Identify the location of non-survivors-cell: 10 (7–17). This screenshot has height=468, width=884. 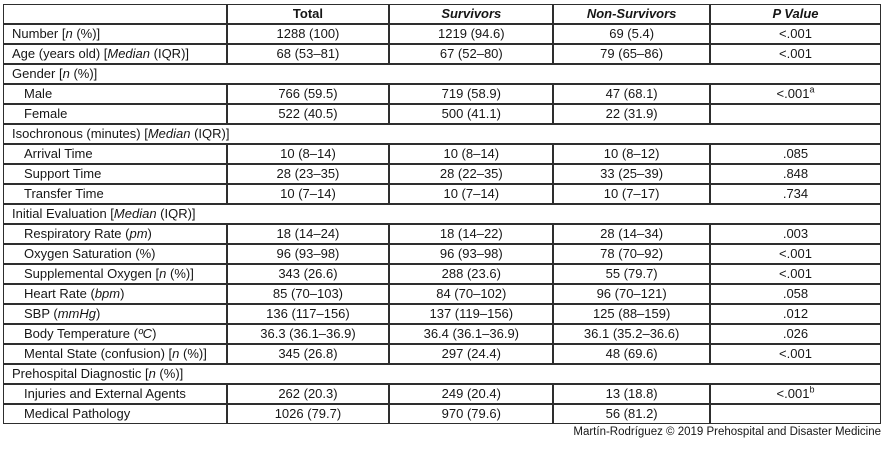
(632, 194).